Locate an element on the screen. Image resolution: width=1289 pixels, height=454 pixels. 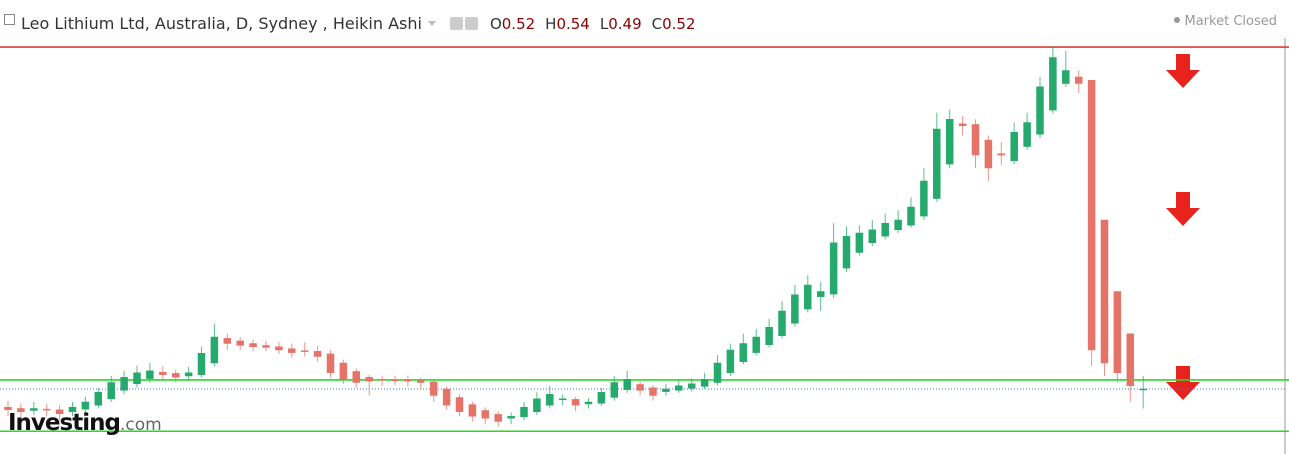
ohlc-item: O0.52 is located at coordinates (512, 24).